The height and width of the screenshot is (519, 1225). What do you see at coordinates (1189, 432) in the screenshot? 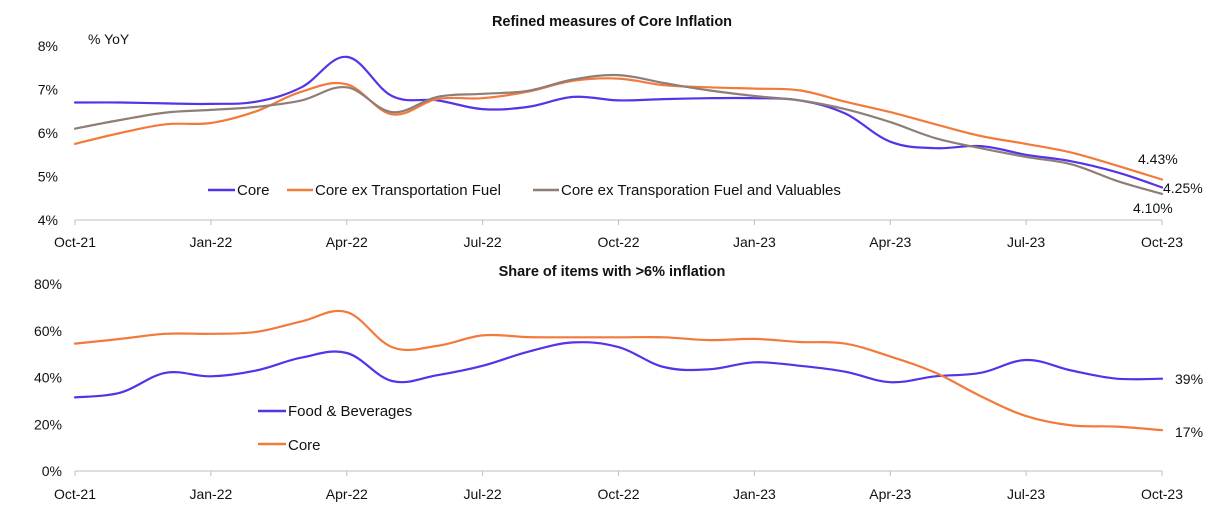
I see `end-label-core-share: 17%` at bounding box center [1189, 432].